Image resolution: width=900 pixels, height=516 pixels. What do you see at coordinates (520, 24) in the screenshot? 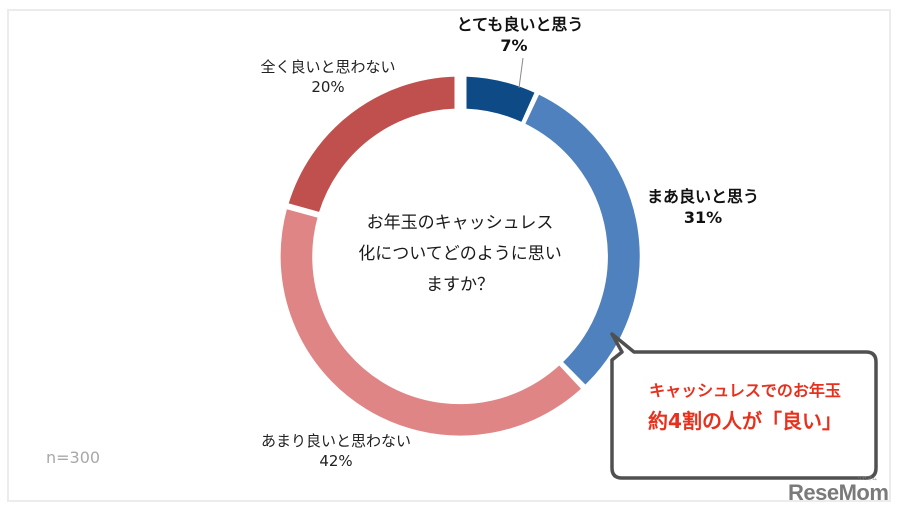
I see `label-very-good-name: とても良いと思う` at bounding box center [520, 24].